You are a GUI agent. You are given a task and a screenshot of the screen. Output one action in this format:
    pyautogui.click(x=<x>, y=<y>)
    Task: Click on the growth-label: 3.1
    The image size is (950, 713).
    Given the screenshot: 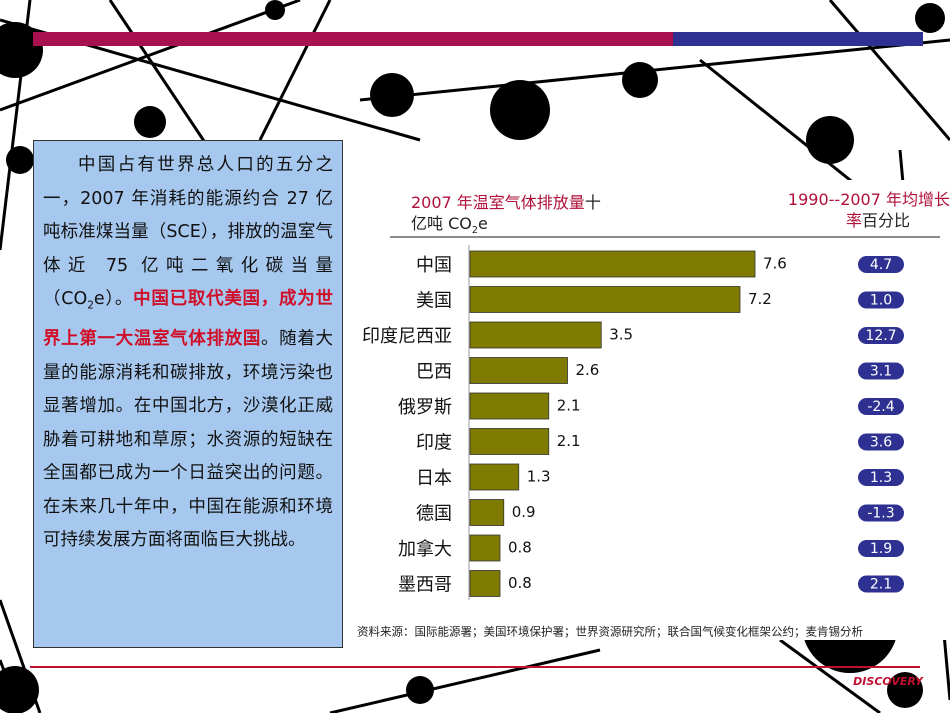 What is the action you would take?
    pyautogui.click(x=881, y=372)
    